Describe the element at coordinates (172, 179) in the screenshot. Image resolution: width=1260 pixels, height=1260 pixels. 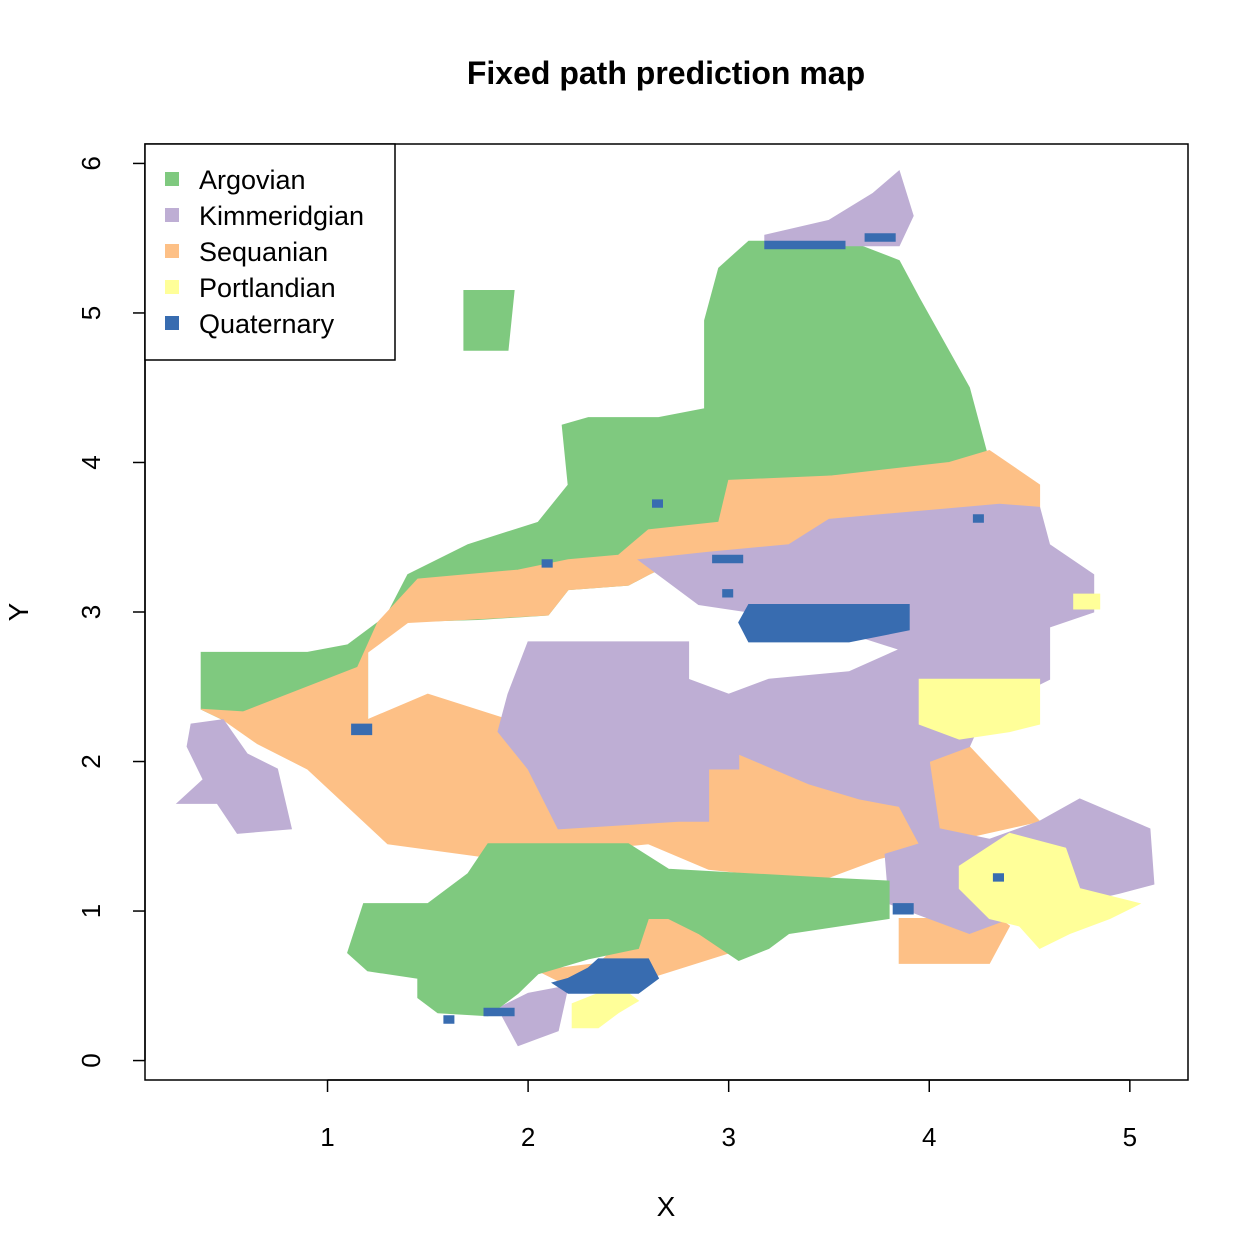
I see `legend-swatch-argovian` at that location.